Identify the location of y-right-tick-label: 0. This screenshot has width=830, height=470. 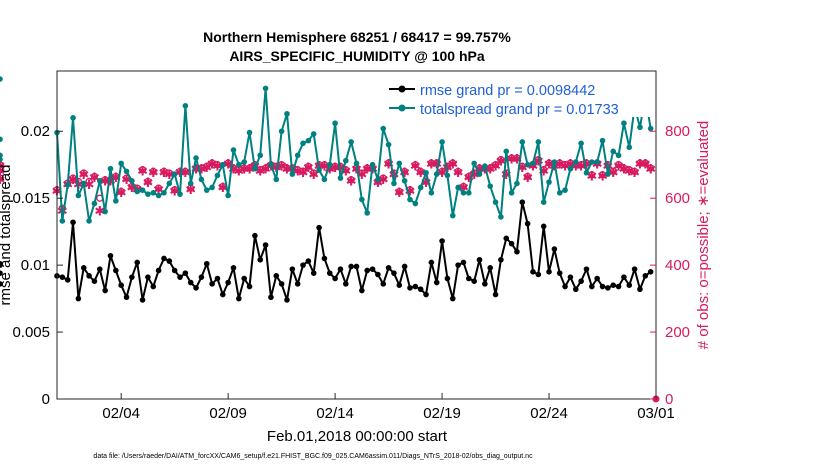
(669, 399).